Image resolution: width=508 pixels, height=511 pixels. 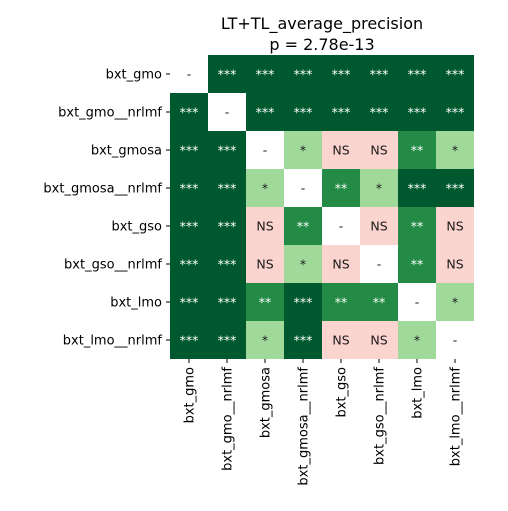 I want to click on row-label: bxt_lmo__nrlmf, so click(x=113, y=341).